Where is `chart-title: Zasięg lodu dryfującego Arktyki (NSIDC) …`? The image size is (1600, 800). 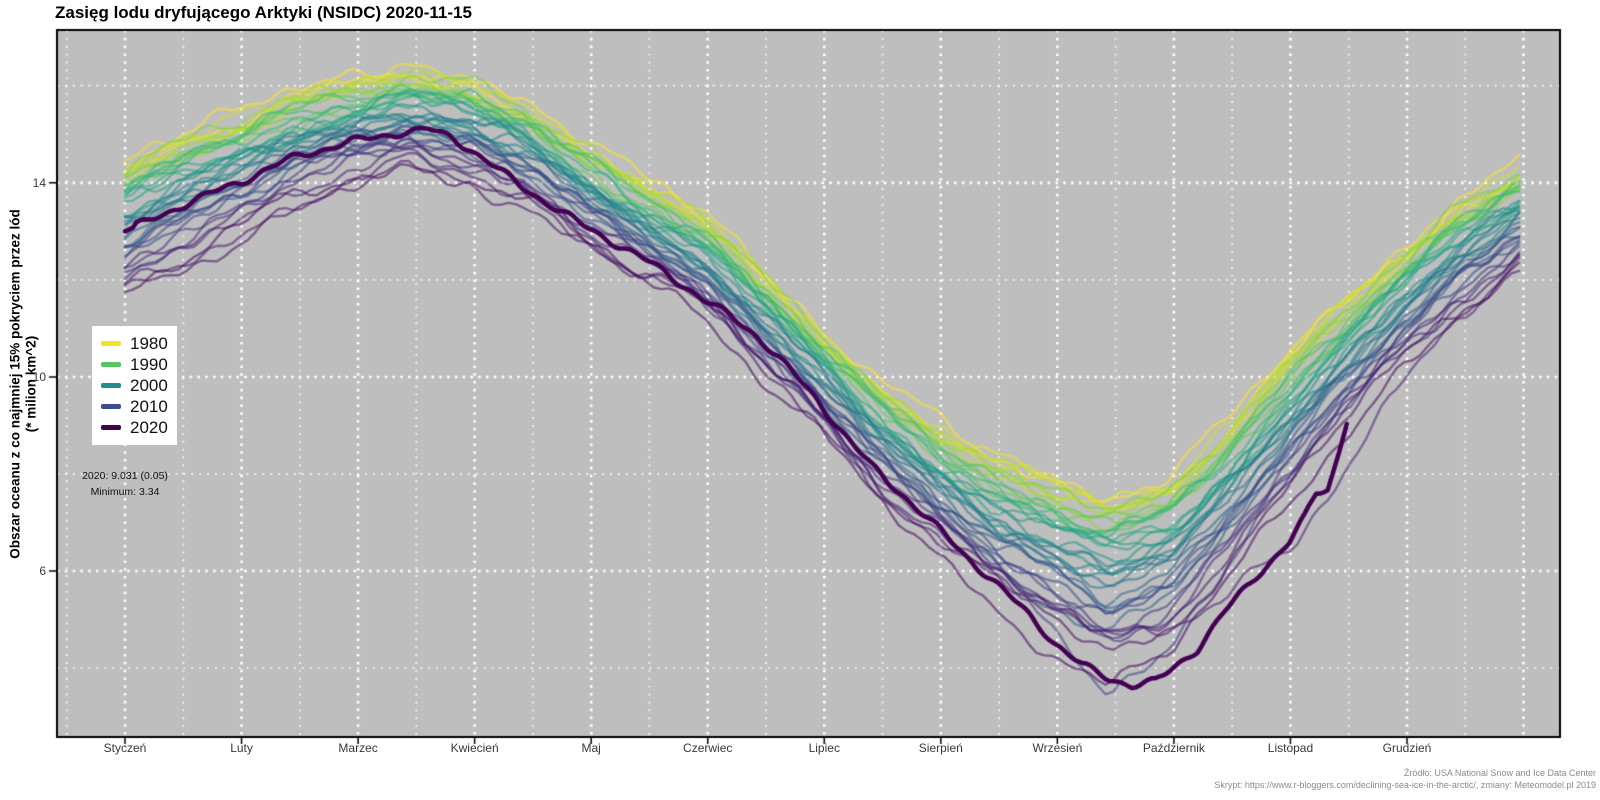 chart-title: Zasięg lodu dryfującego Arktyki (NSIDC) … is located at coordinates (263, 12).